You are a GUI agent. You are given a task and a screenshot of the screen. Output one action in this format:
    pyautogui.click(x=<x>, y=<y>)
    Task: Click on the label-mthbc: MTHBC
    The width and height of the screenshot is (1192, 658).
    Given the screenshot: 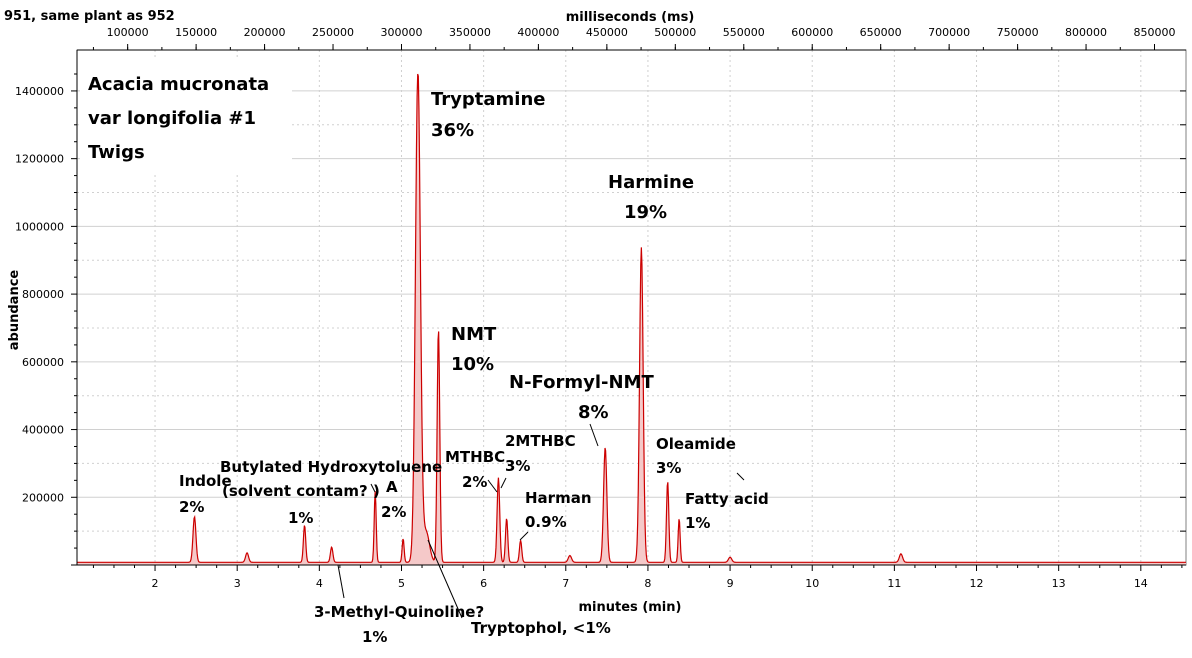 What is the action you would take?
    pyautogui.click(x=475, y=457)
    